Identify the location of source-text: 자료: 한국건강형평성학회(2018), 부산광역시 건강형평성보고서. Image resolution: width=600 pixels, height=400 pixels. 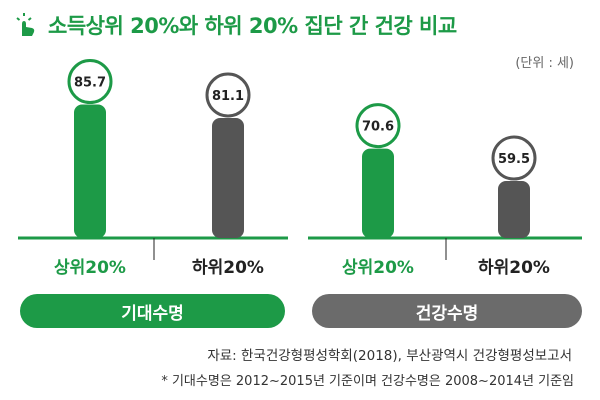
(389, 356).